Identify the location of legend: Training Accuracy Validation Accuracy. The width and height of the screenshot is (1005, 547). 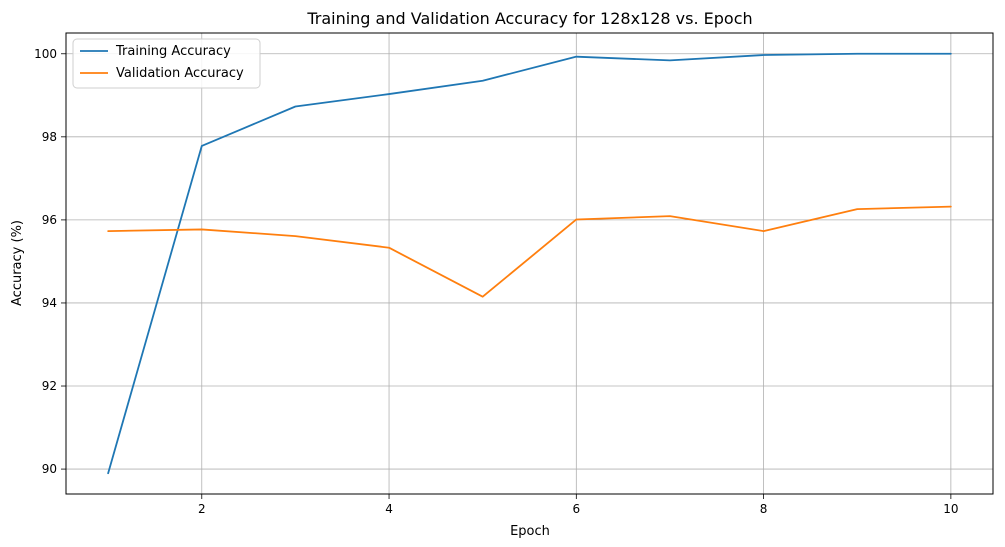
(166, 63).